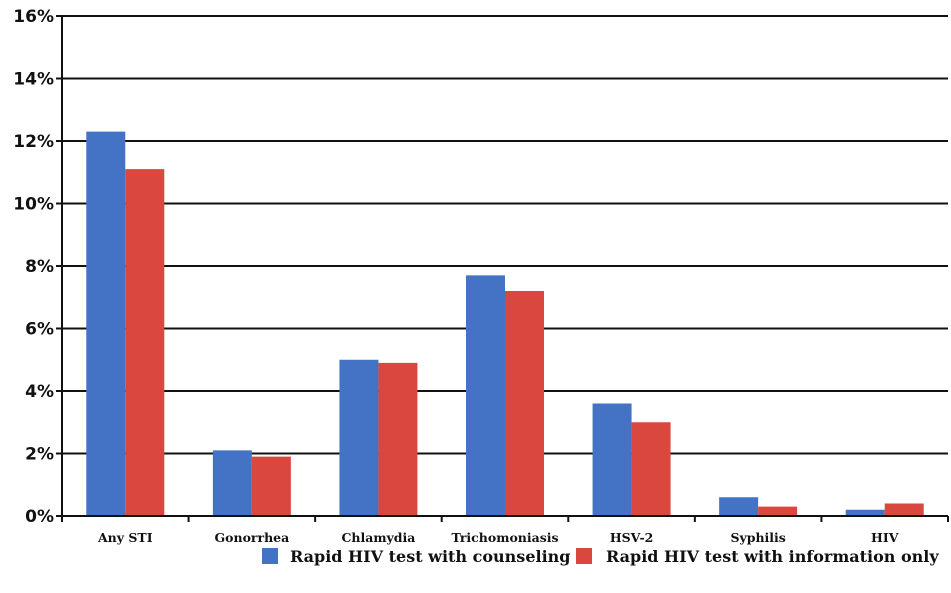  I want to click on y-tick-label: 6%, so click(39, 330).